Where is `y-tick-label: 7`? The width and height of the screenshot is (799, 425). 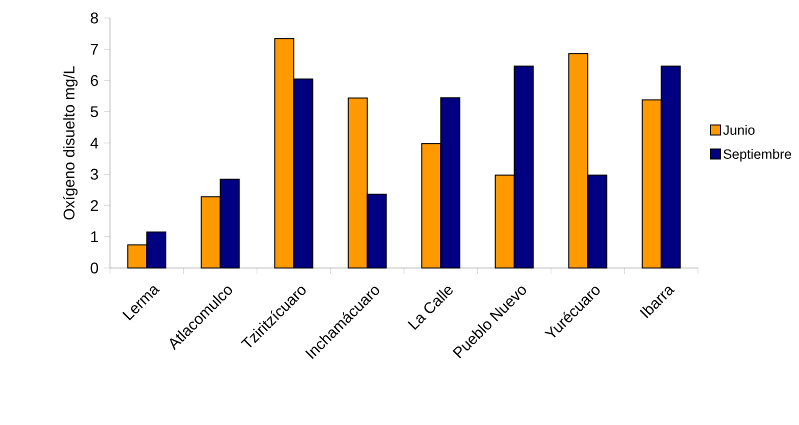 y-tick-label: 7 is located at coordinates (94, 49).